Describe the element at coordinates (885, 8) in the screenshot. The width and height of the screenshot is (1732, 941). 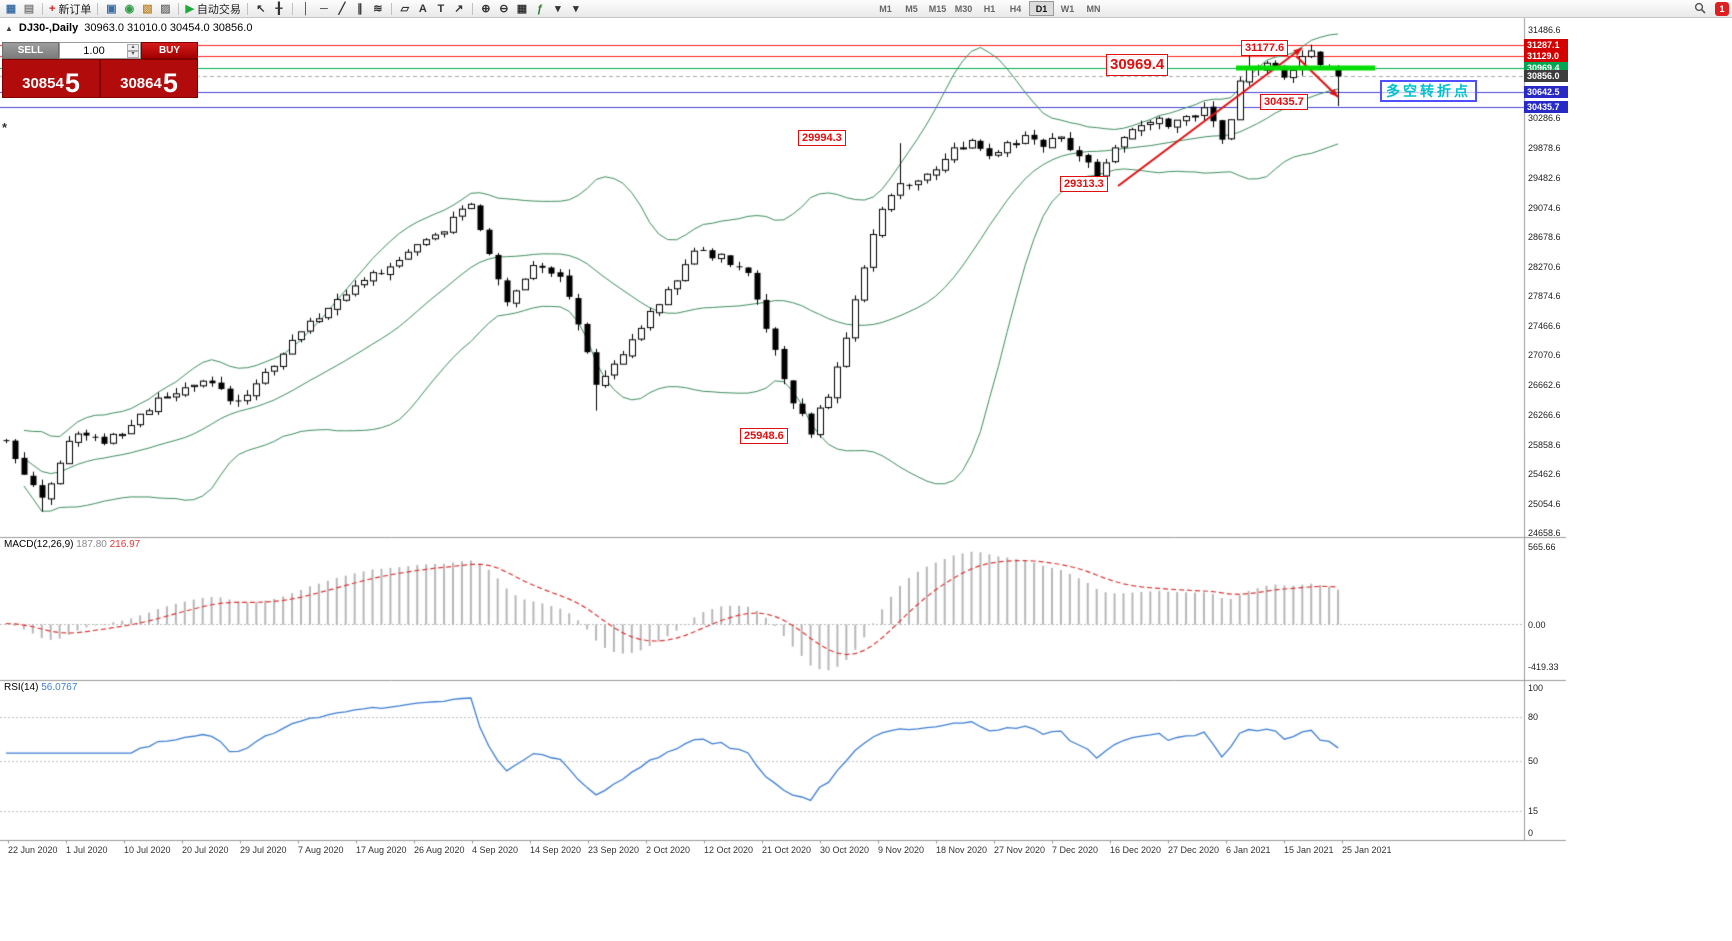
I see `timeframe-M1-button: M1` at that location.